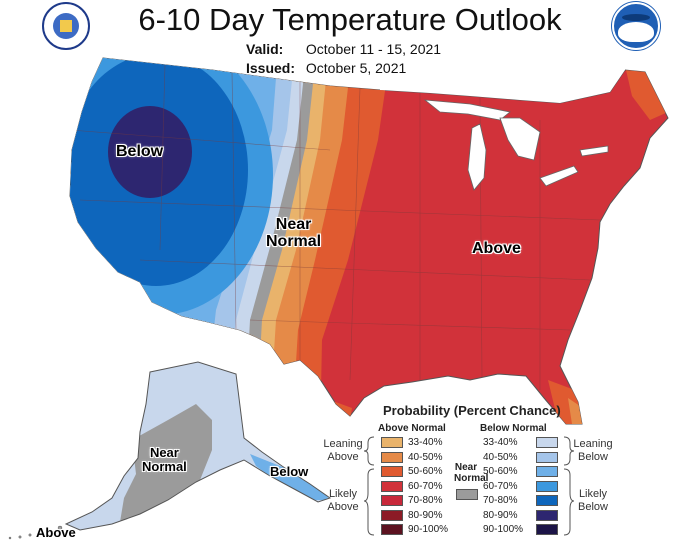  Describe the element at coordinates (636, 26) in the screenshot. I see `noaa-logo-icon` at that location.